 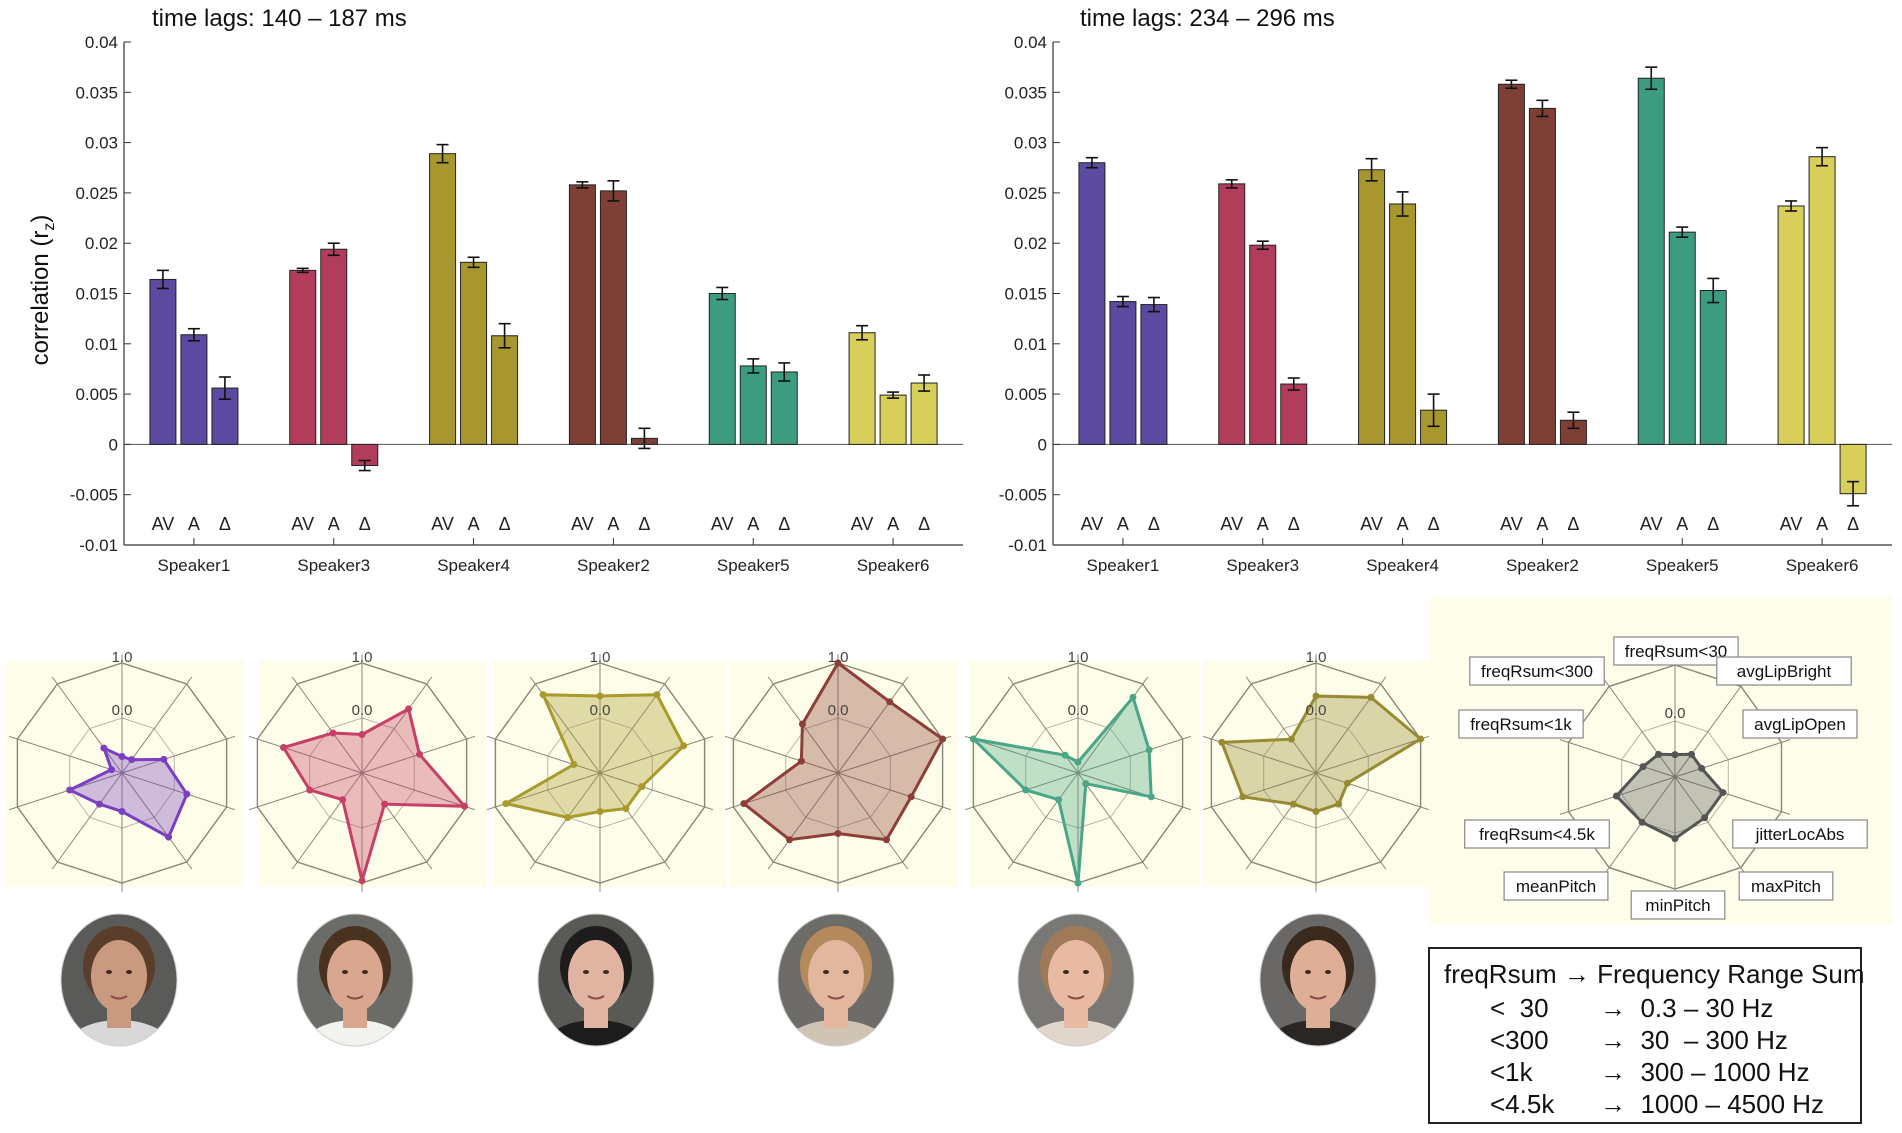 What do you see at coordinates (1025, 294) in the screenshot?
I see `y-tick-label: 0.015` at bounding box center [1025, 294].